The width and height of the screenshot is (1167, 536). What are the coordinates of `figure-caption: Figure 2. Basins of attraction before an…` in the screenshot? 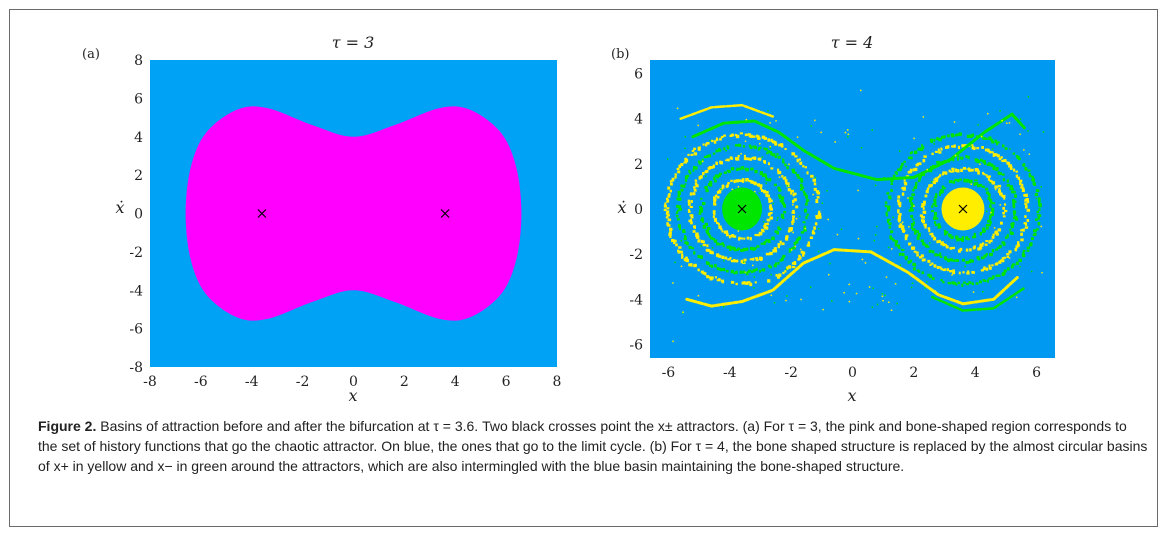 It's located at (593, 446).